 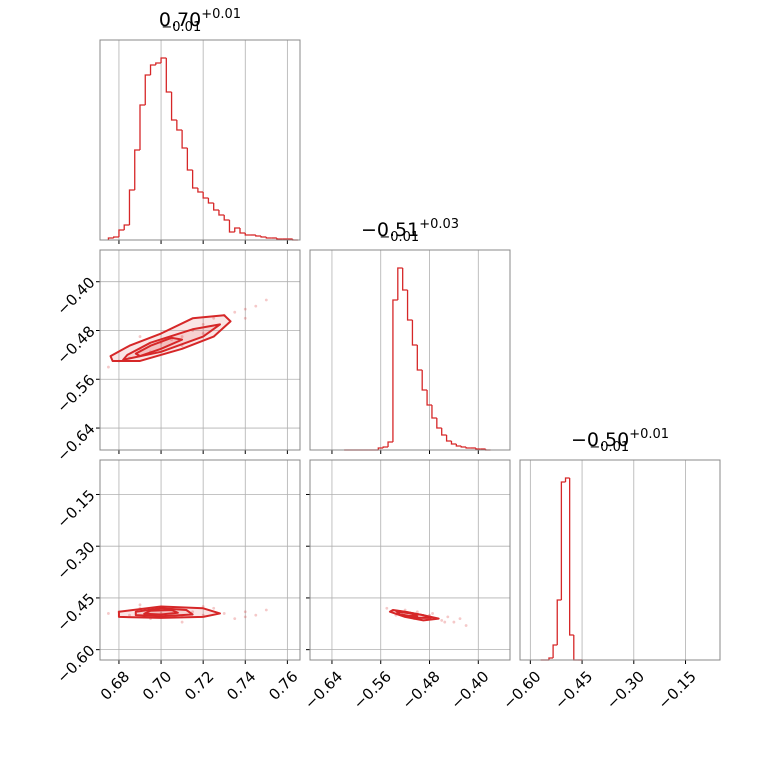 I want to click on y-tick-label: −0.45, so click(x=75, y=612).